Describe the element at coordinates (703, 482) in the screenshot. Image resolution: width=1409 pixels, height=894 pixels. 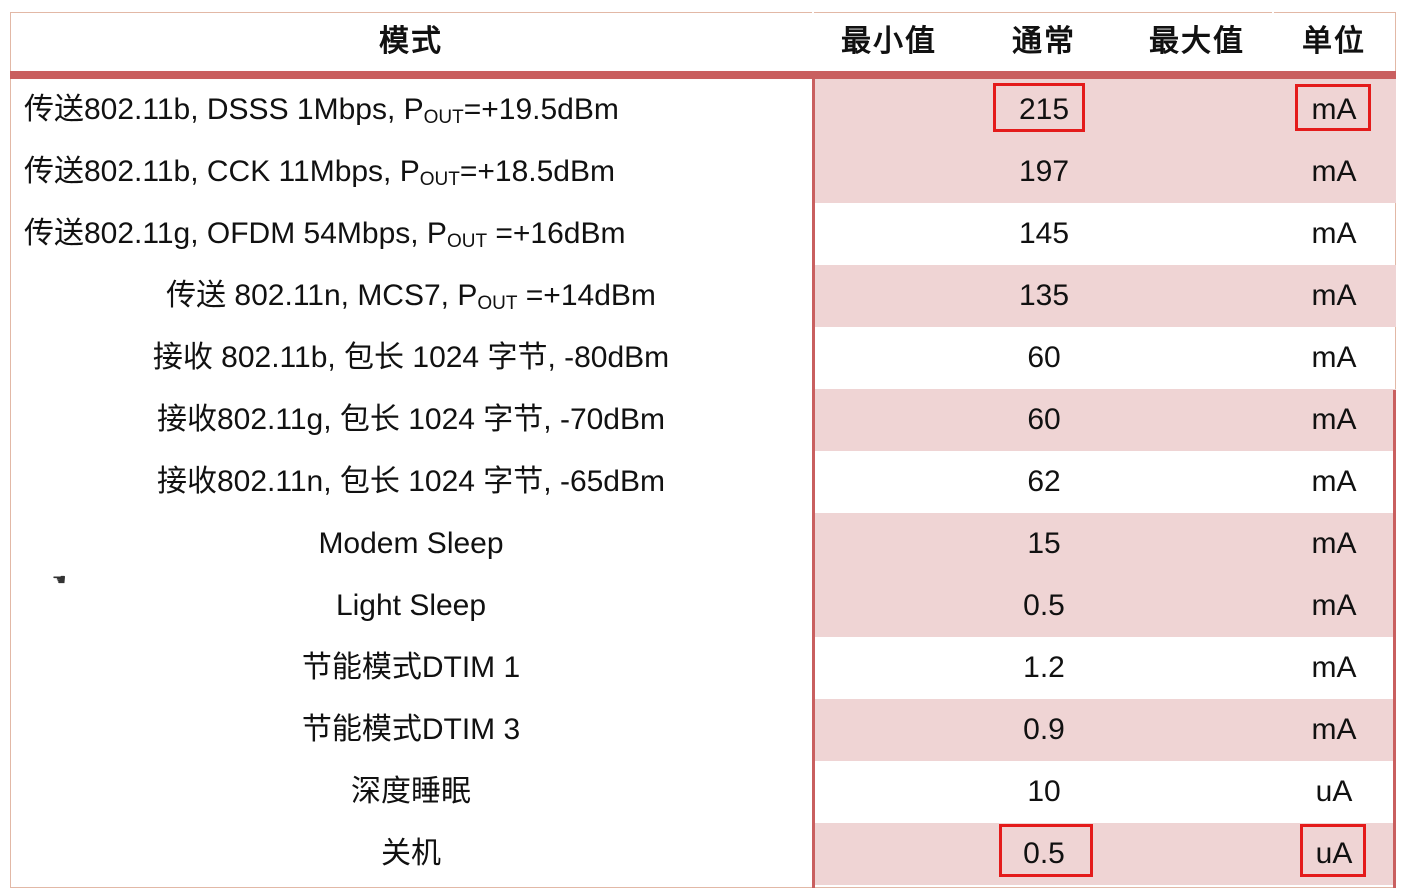
I see `table-row: 接收802.11n, 包长 1024 字节, -65dBm 62 mA` at that location.